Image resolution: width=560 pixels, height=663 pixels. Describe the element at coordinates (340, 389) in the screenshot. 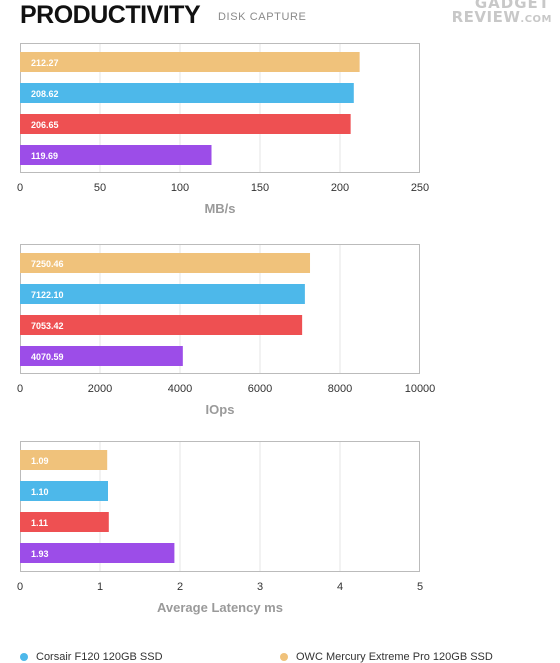

I see `x-tick-label: 8000` at that location.